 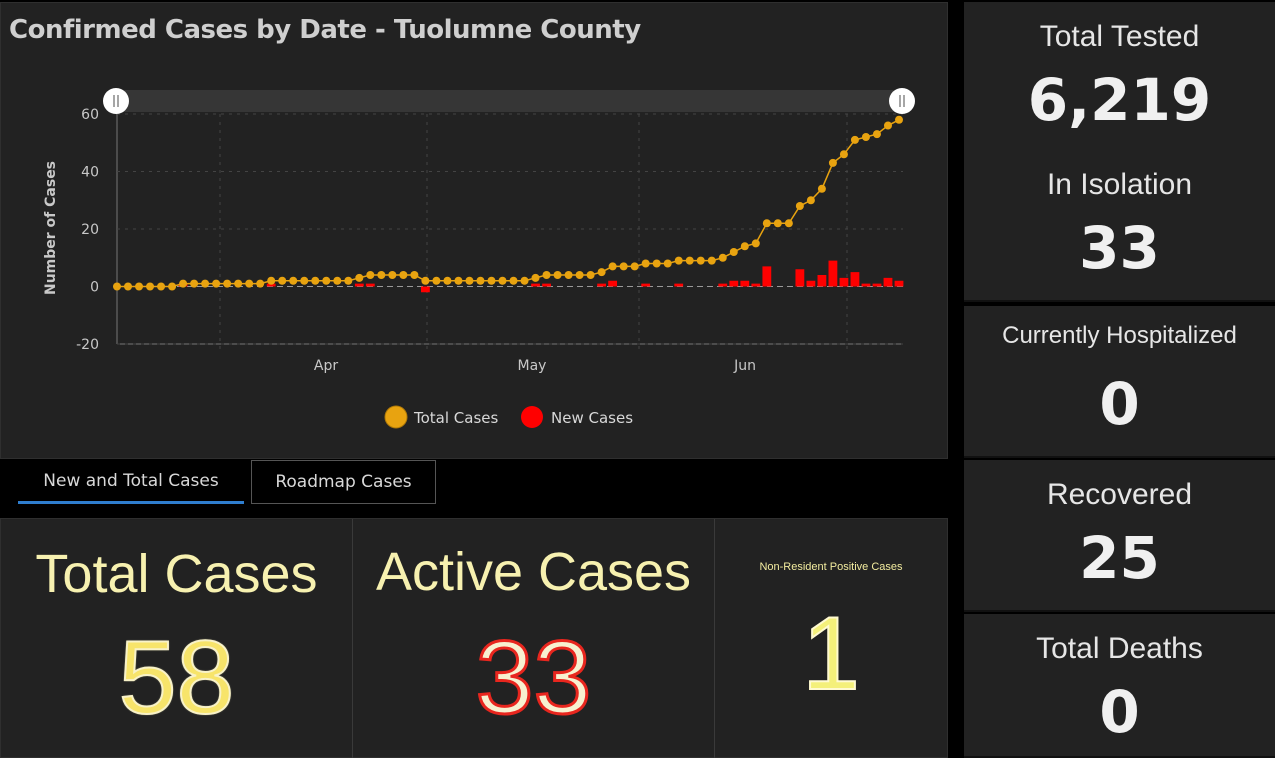 I want to click on y-tick-label: 20, so click(x=90, y=230).